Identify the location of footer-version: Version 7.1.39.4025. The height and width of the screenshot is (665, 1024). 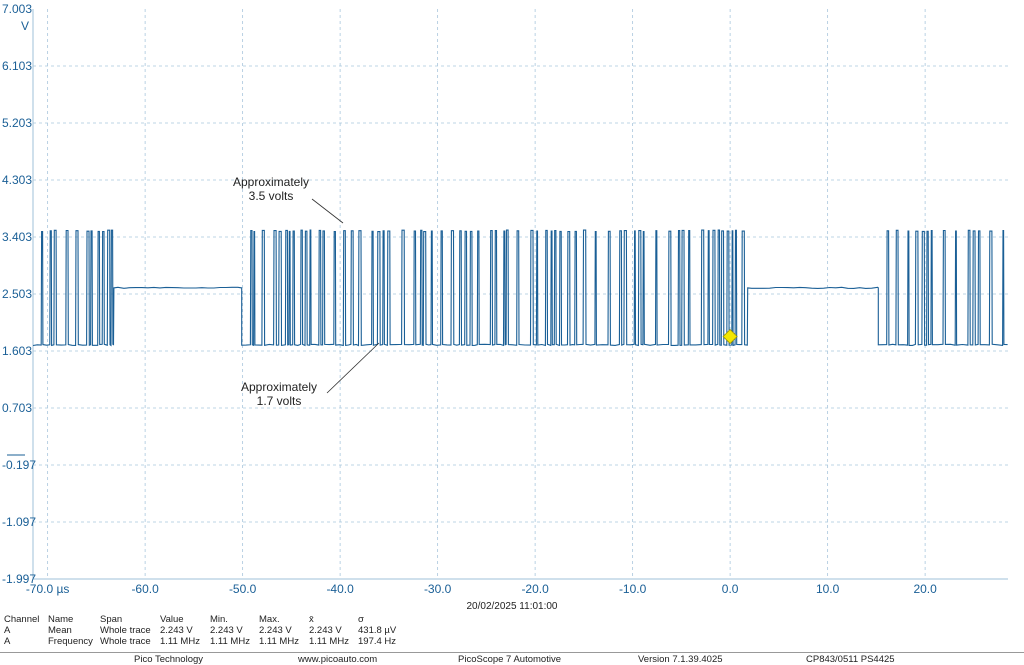
(680, 659).